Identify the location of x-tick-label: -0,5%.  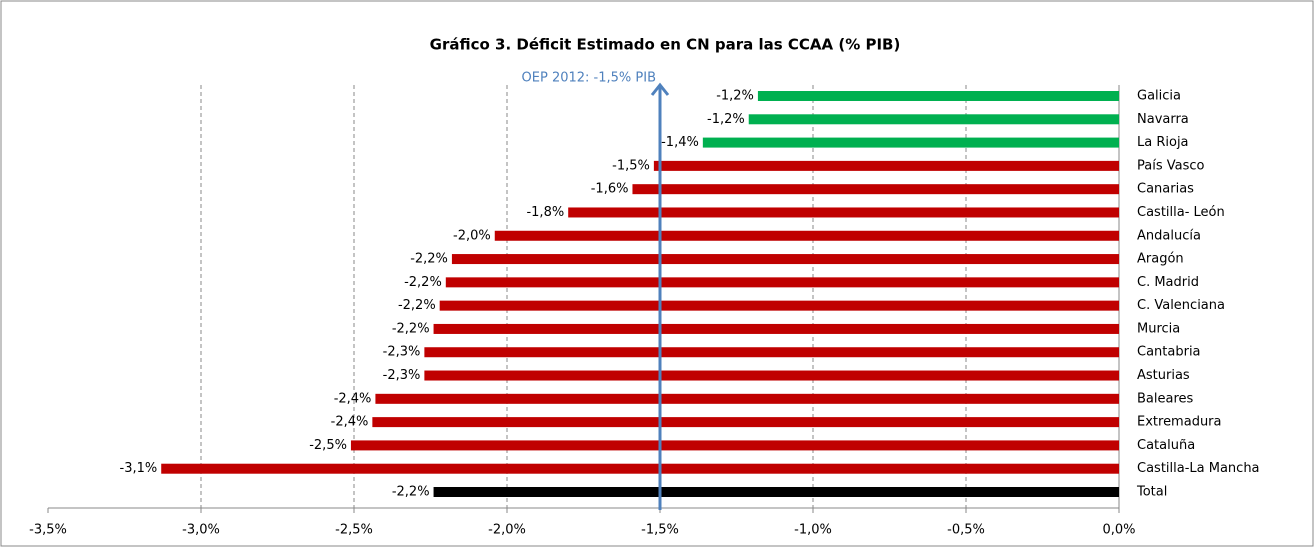
(966, 530).